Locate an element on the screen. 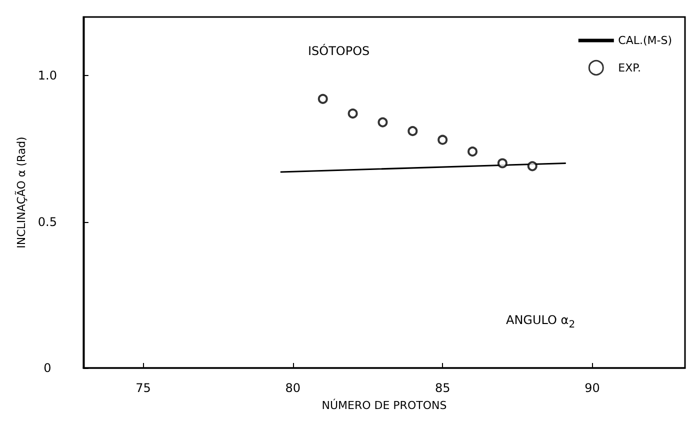 This screenshot has width=697, height=437. legend-label: CAL.(M-S) is located at coordinates (645, 40).